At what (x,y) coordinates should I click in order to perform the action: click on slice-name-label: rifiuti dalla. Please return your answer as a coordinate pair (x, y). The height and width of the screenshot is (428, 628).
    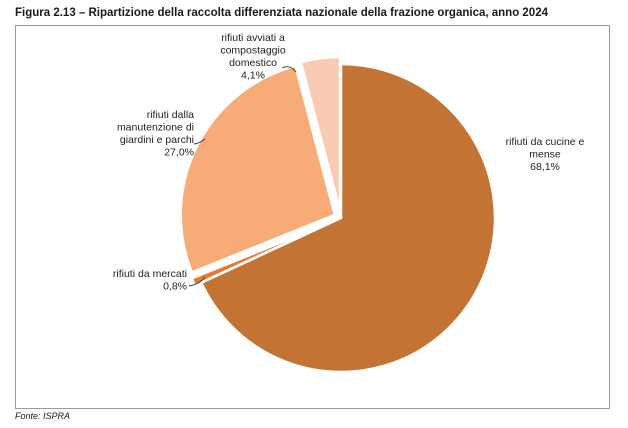
    Looking at the image, I should click on (170, 115).